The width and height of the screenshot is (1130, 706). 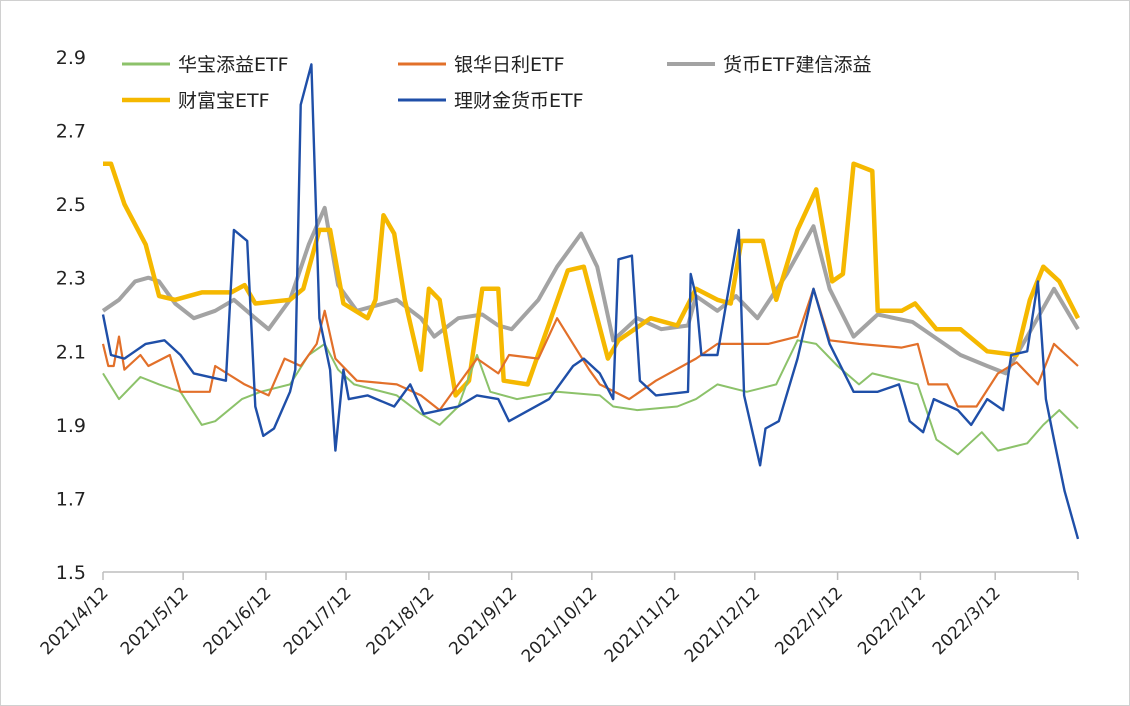 What do you see at coordinates (71, 499) in the screenshot?
I see `y-tick-label: 1.7` at bounding box center [71, 499].